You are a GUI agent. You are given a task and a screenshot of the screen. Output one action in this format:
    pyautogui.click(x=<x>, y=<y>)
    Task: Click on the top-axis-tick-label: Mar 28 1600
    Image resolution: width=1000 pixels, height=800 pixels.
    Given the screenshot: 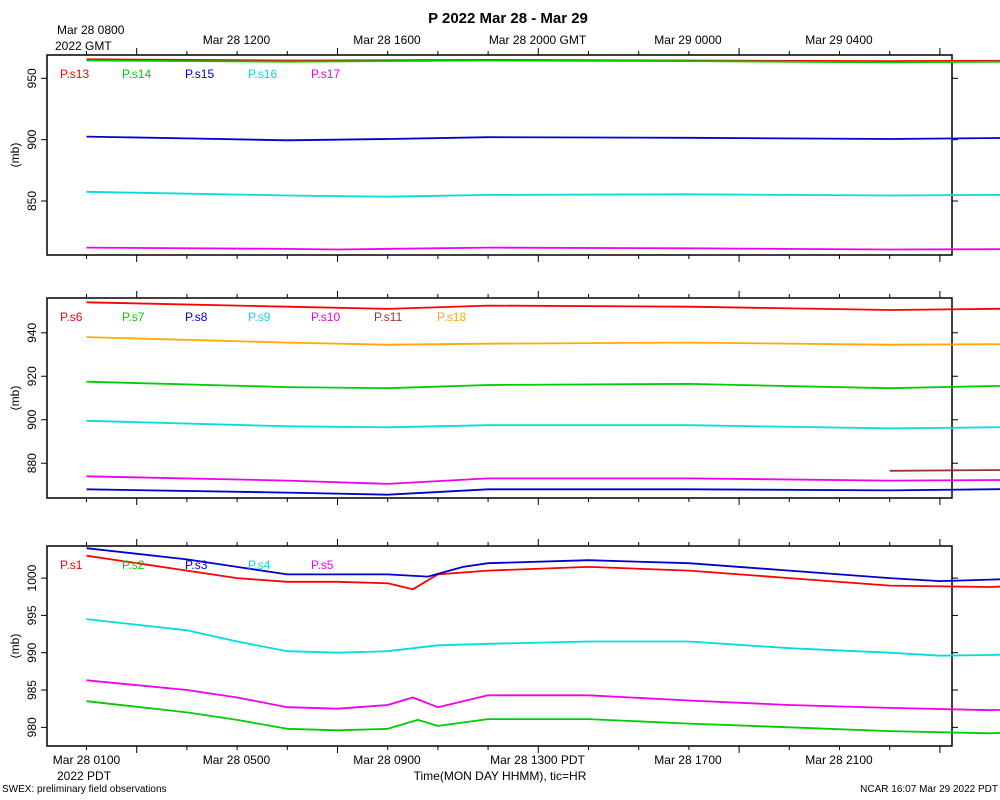 What is the action you would take?
    pyautogui.click(x=387, y=40)
    